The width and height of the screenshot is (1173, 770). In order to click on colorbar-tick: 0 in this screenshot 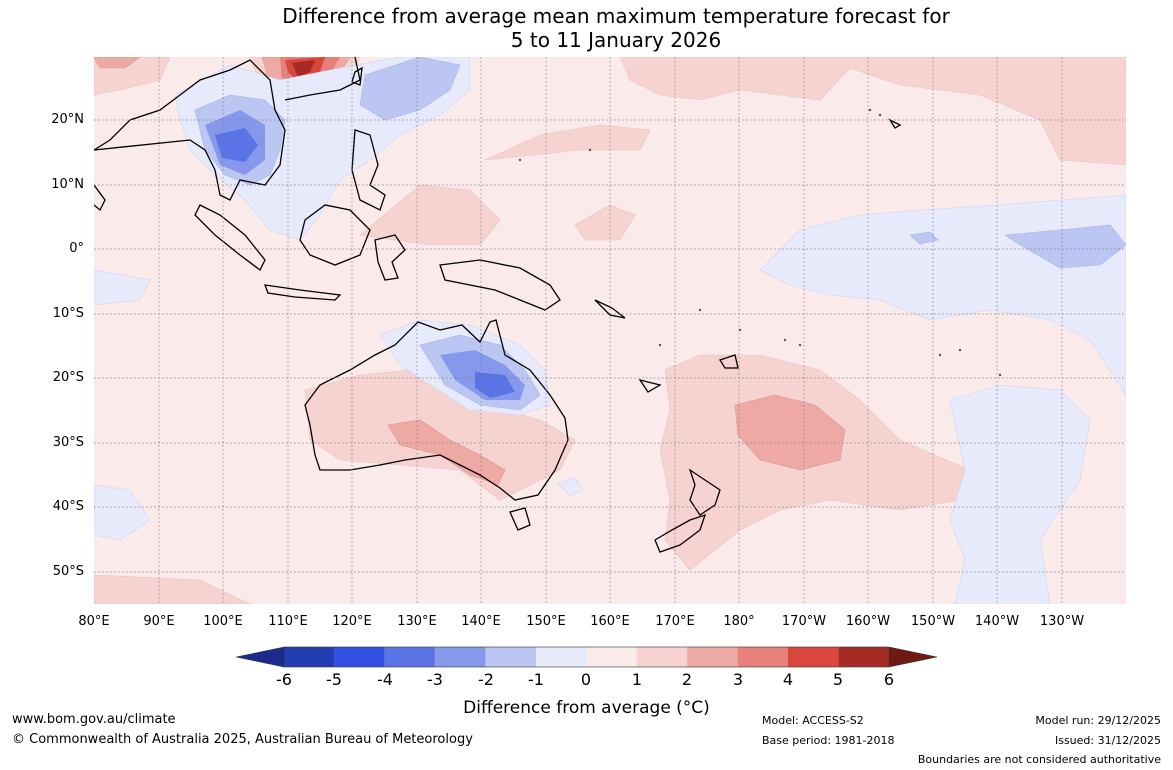, I will do `click(586, 679)`.